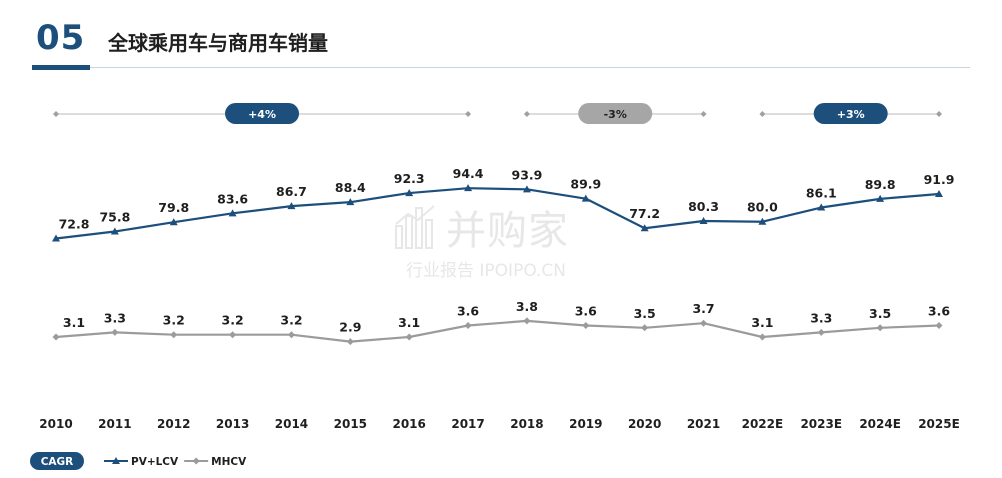 This screenshot has height=478, width=1002. Describe the element at coordinates (762, 207) in the screenshot. I see `data-label: 80.0` at that location.